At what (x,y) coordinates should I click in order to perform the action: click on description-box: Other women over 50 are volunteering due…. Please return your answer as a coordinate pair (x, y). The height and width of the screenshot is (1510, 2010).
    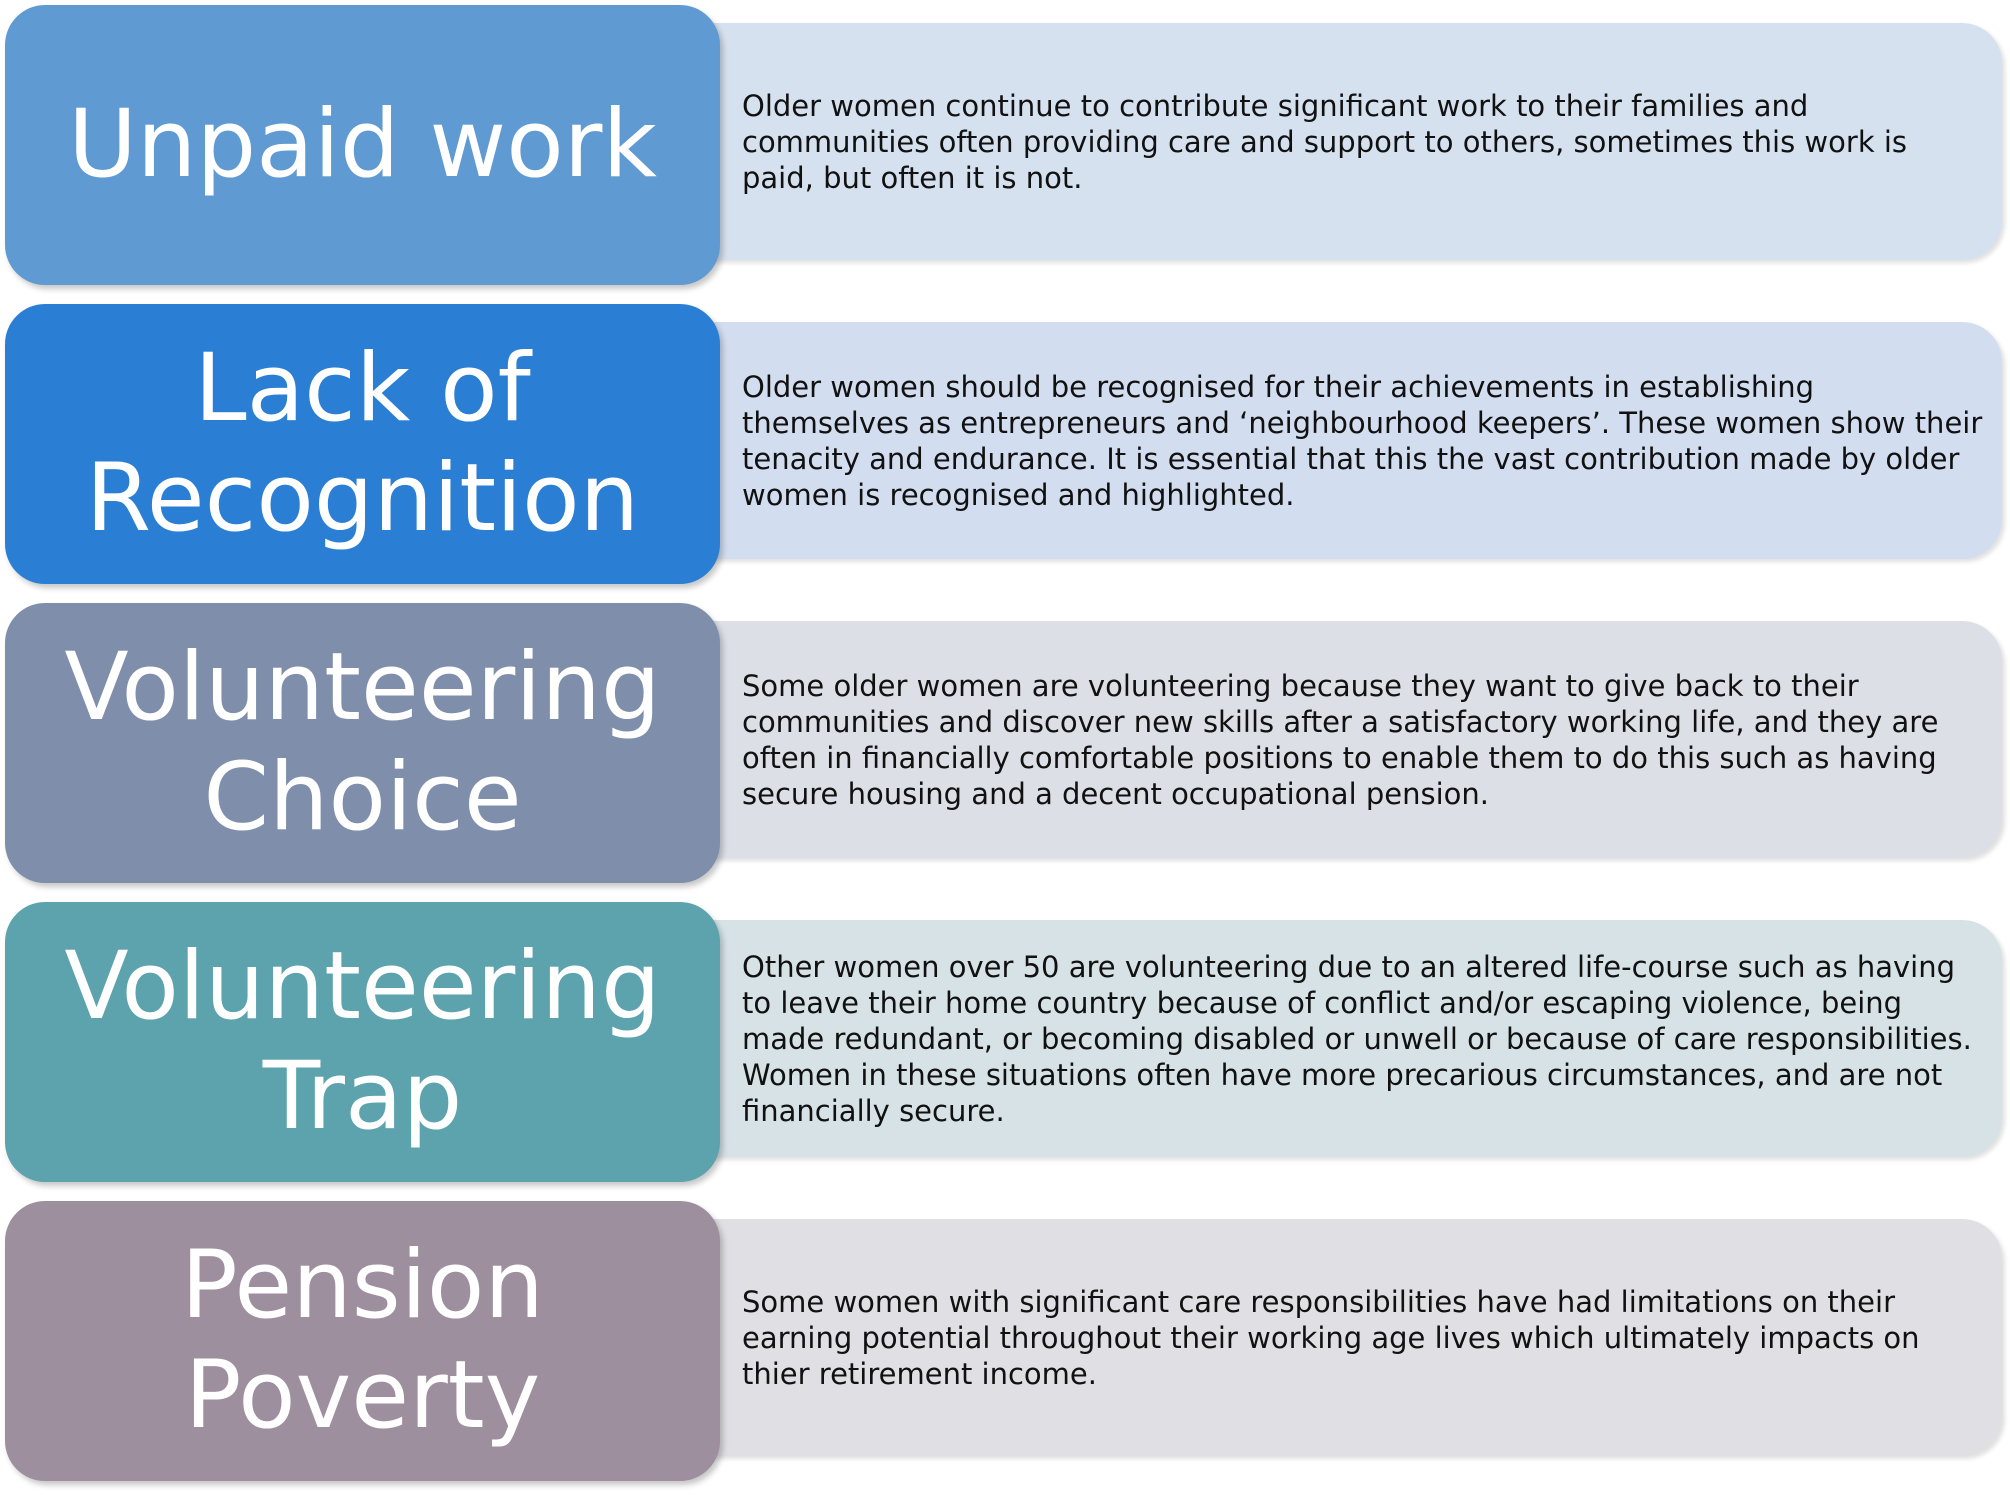
    Looking at the image, I should click on (1346, 1038).